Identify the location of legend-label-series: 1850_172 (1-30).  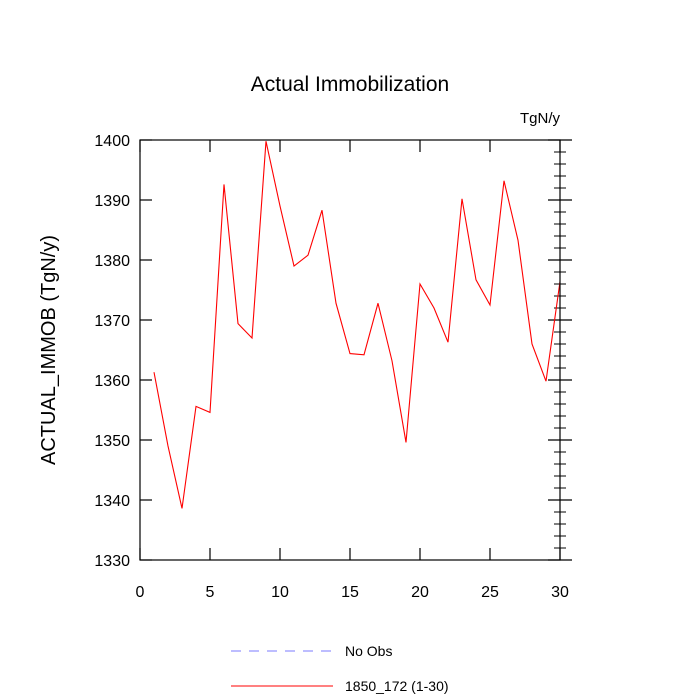
(397, 686).